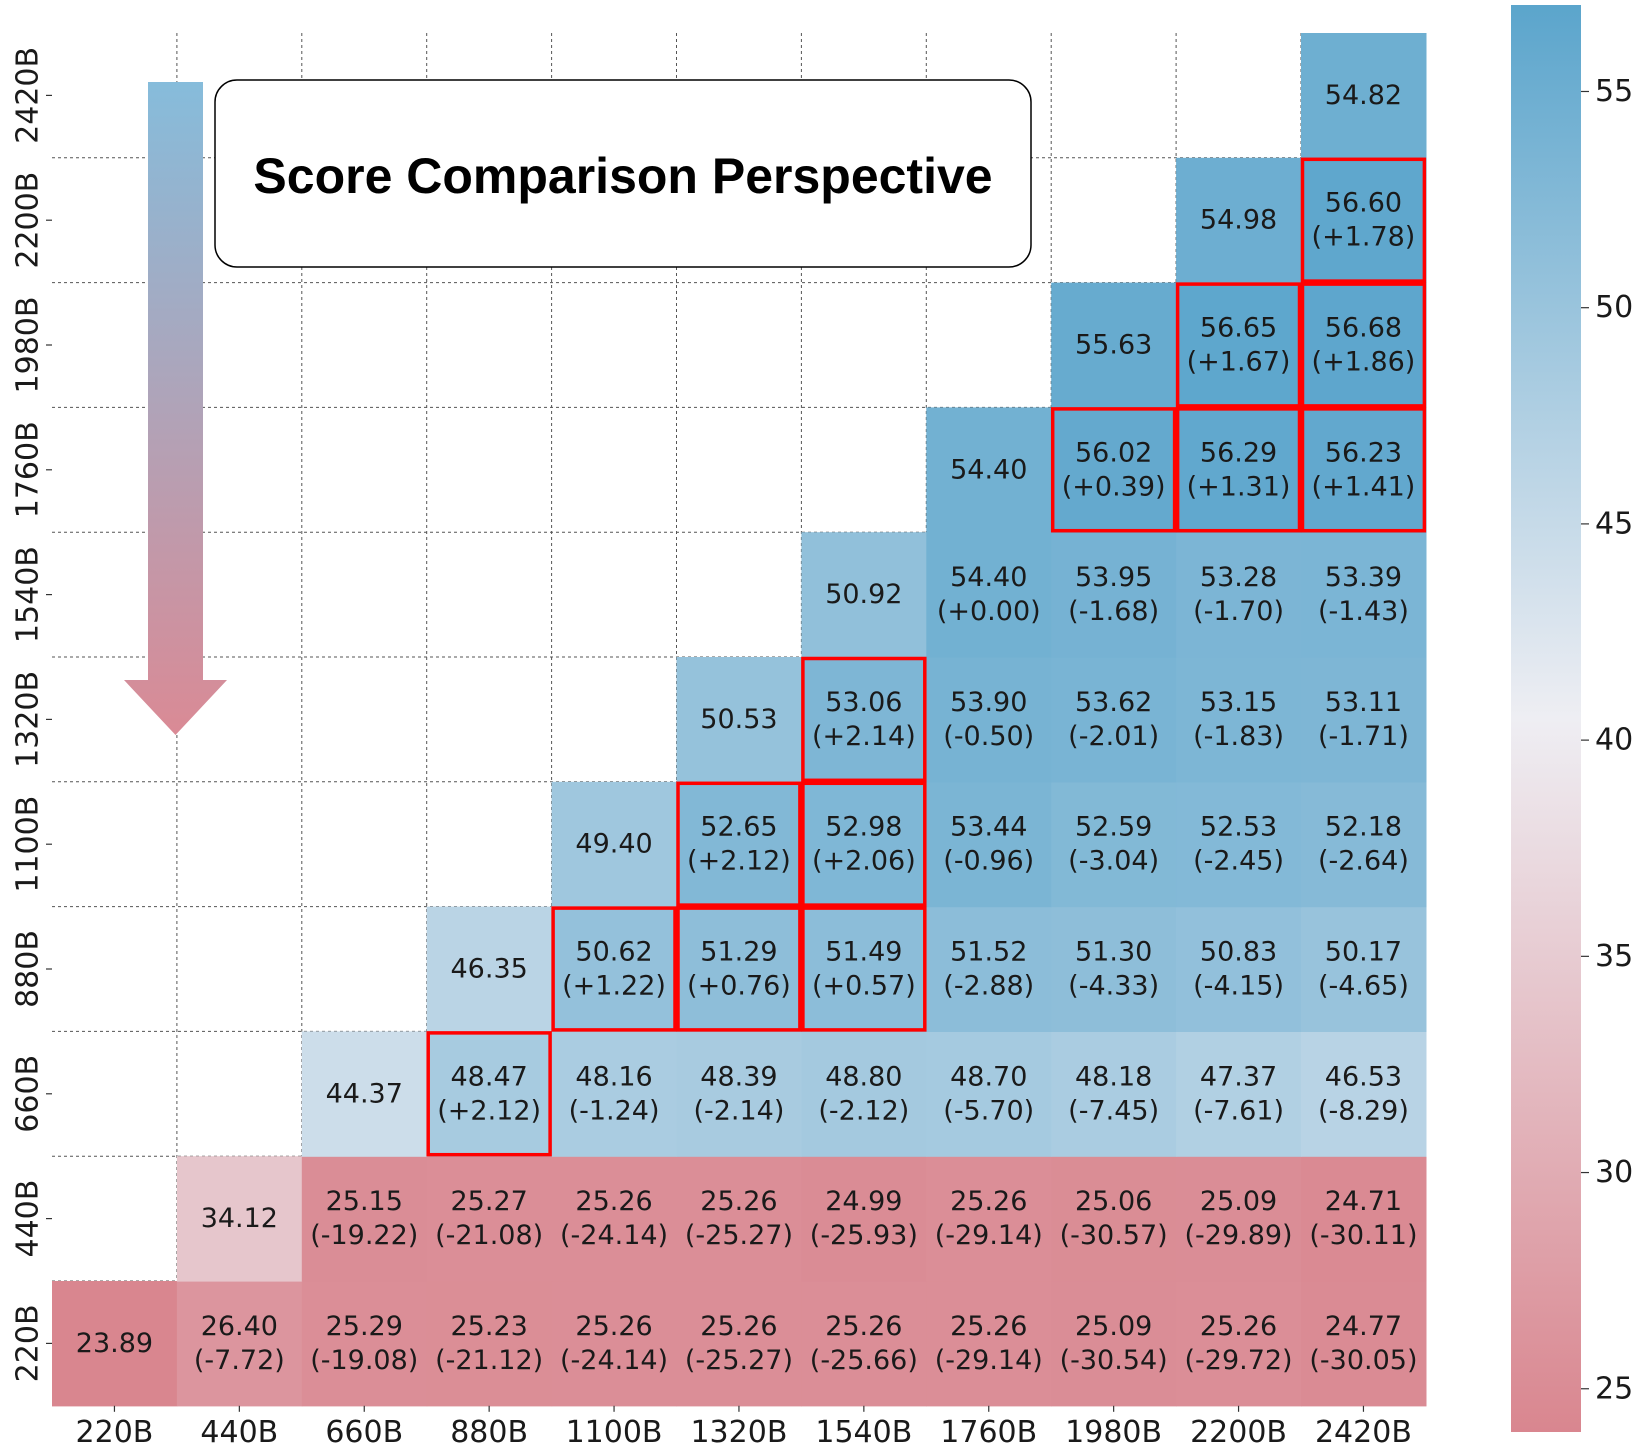 This screenshot has height=1449, width=1644. What do you see at coordinates (1238, 611) in the screenshot?
I see `cell-delta-label: (-1.70)` at bounding box center [1238, 611].